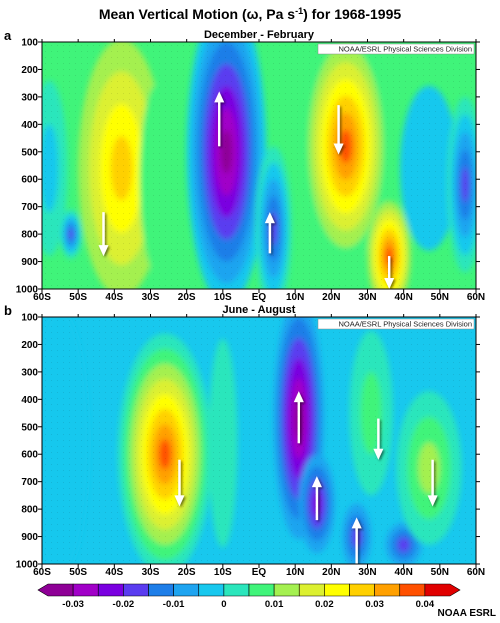 The height and width of the screenshot is (623, 500). Describe the element at coordinates (73, 604) in the screenshot. I see `colorbar-tick-label: -0.03` at that location.